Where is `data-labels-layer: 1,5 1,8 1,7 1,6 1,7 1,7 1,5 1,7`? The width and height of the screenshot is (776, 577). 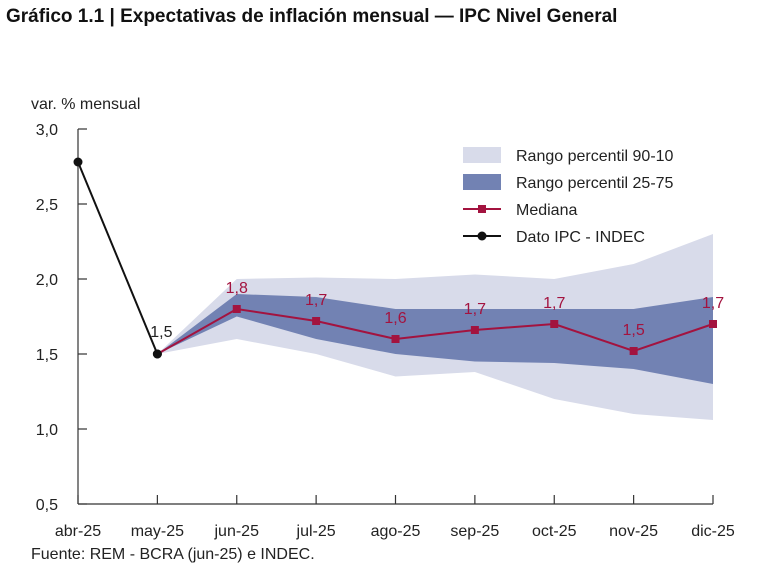 data-labels-layer: 1,5 1,8 1,7 1,6 1,7 1,7 1,5 1,7 is located at coordinates (437, 310).